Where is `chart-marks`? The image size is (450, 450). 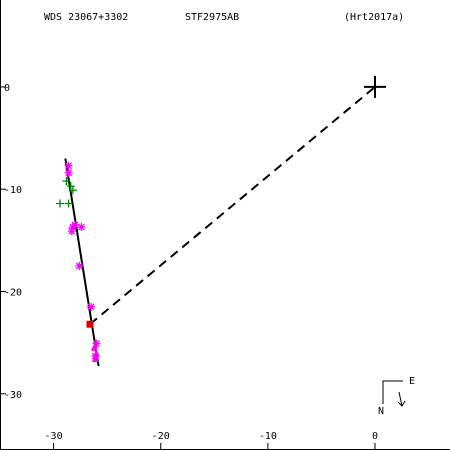 chart-marks is located at coordinates (78, 261).